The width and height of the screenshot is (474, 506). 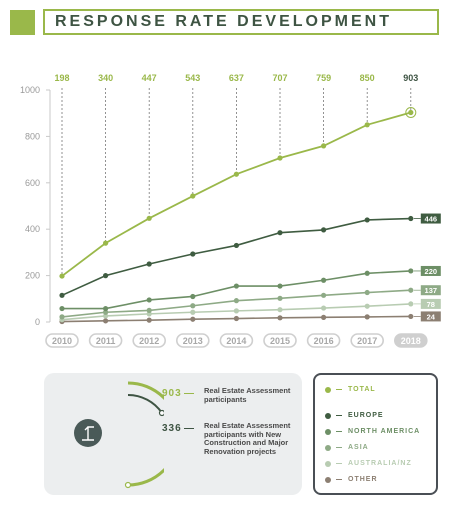 I want to click on page-title: RESPONSE RATE DEVELOPMENT, so click(x=223, y=21).